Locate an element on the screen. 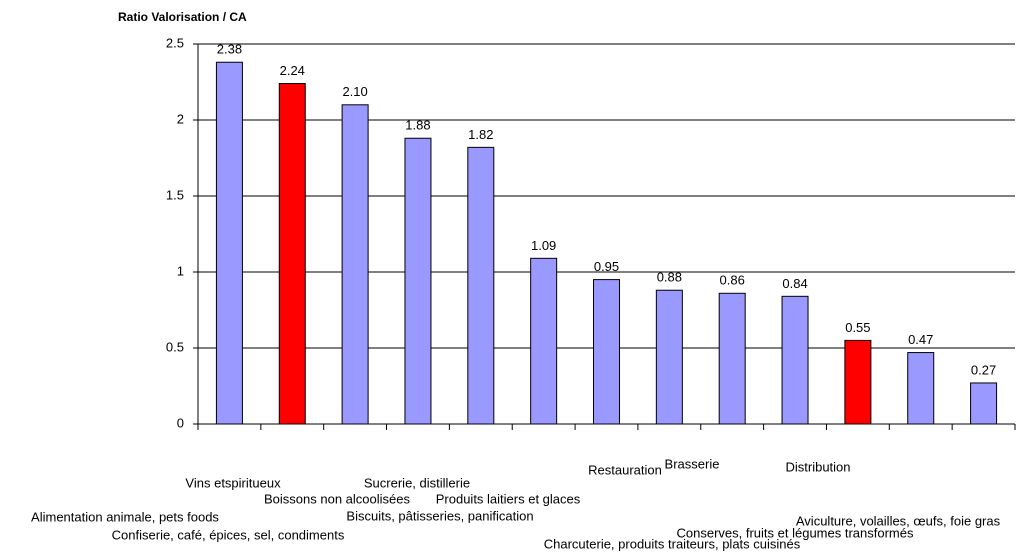 This screenshot has height=557, width=1016. y-tick-label: 0.5 is located at coordinates (175, 346).